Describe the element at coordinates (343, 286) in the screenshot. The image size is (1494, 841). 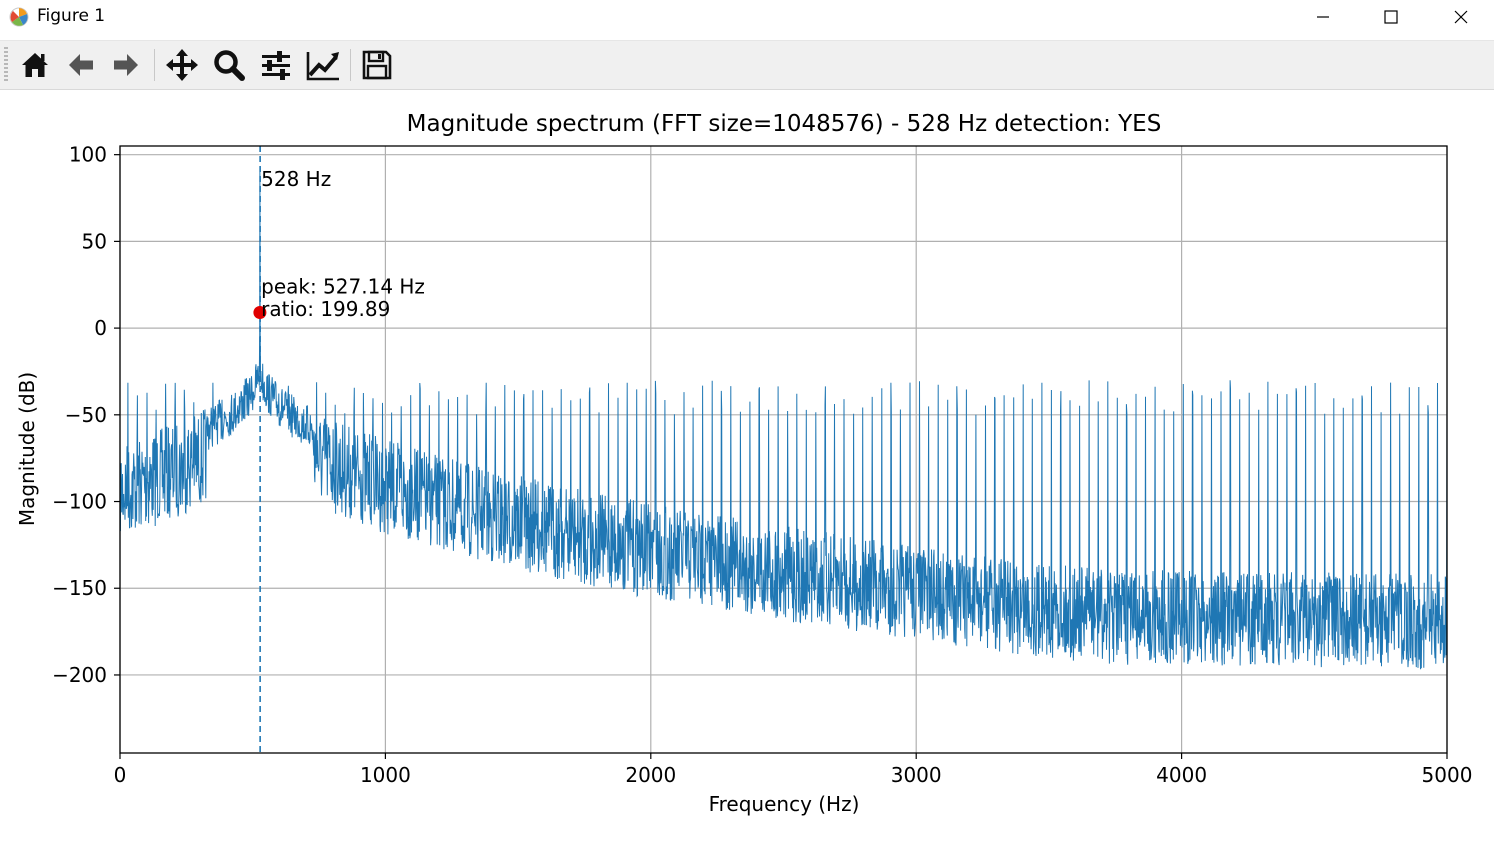
I see `peak-annotation: peak: 527.14 Hz` at that location.